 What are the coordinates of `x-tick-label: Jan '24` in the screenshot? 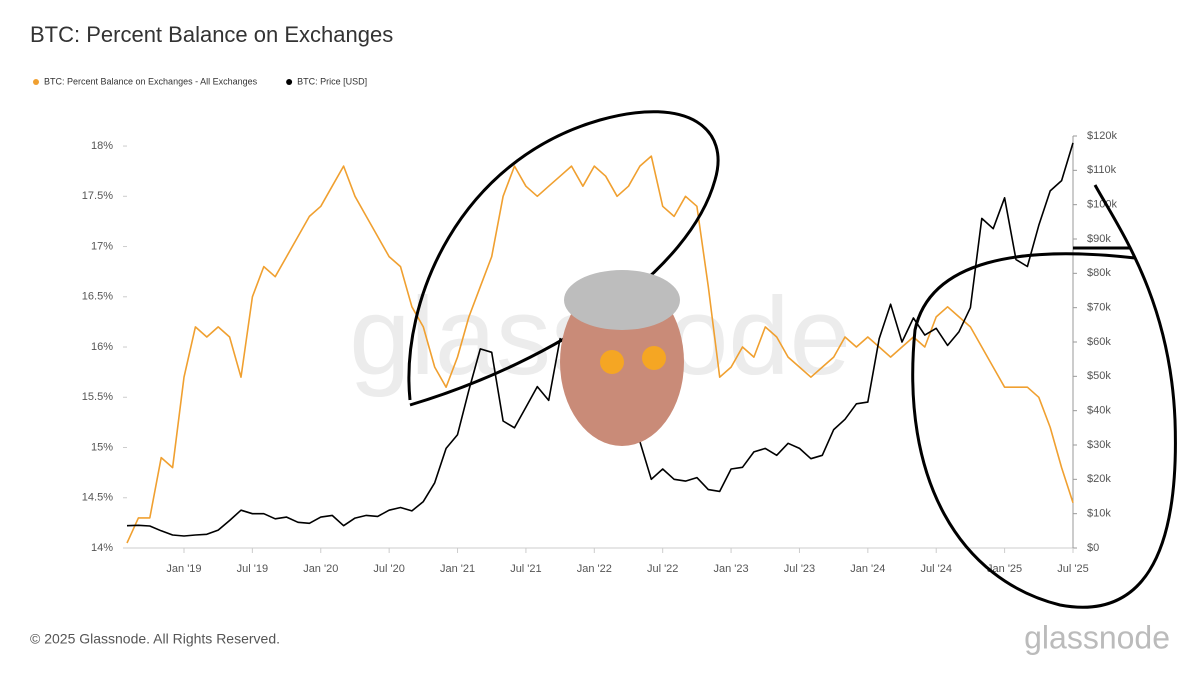 It's located at (867, 569).